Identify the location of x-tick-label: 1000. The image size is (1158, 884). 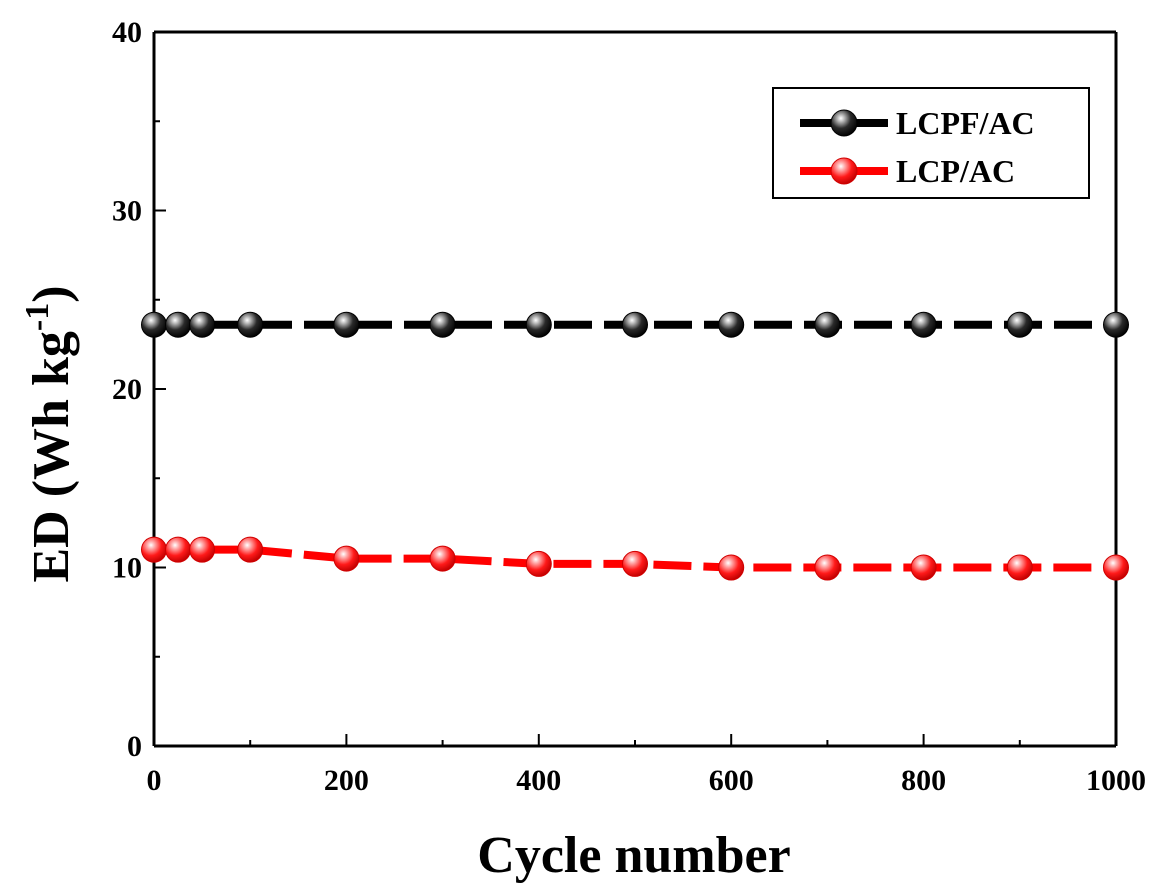
(1116, 780).